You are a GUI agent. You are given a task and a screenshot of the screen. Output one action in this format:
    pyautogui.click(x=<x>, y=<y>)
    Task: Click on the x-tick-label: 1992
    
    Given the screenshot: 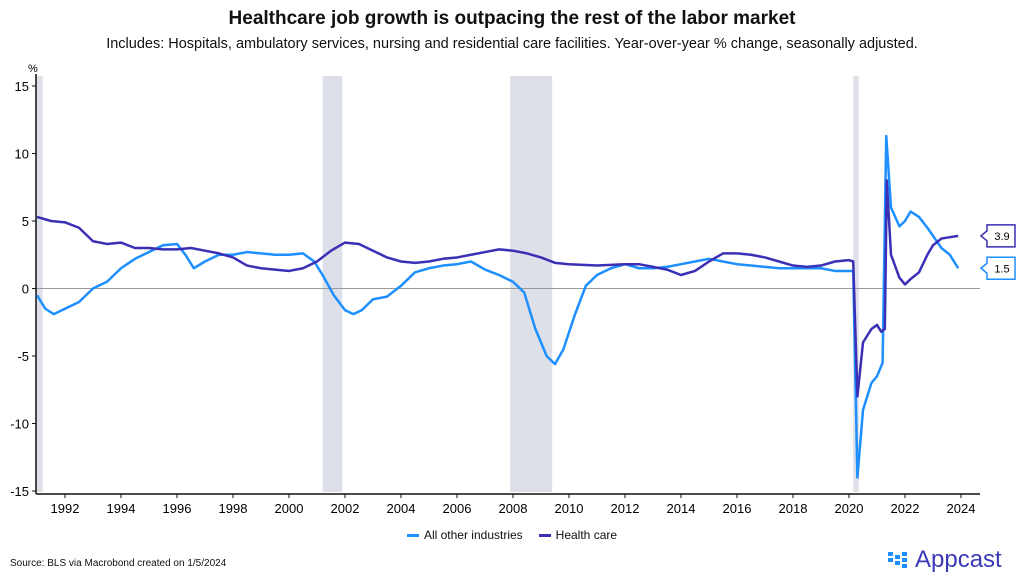 What is the action you would take?
    pyautogui.click(x=65, y=508)
    